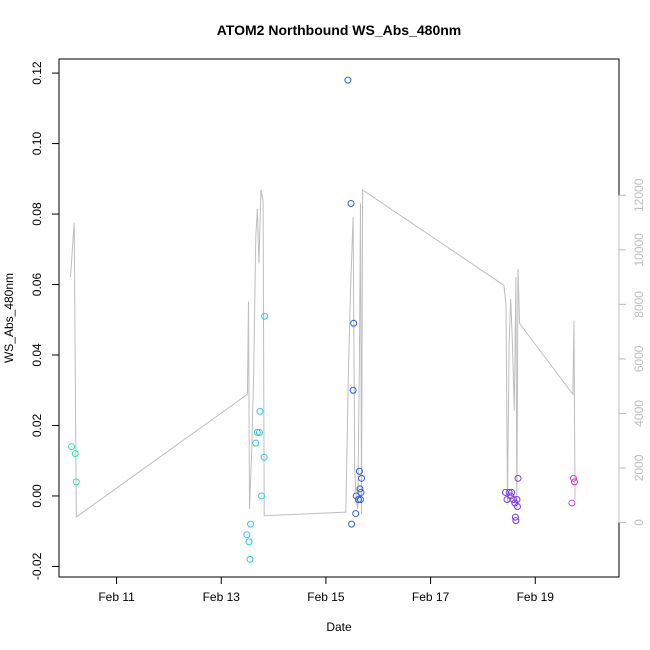  What do you see at coordinates (37, 73) in the screenshot?
I see `y-tick-label: 0.12` at bounding box center [37, 73].